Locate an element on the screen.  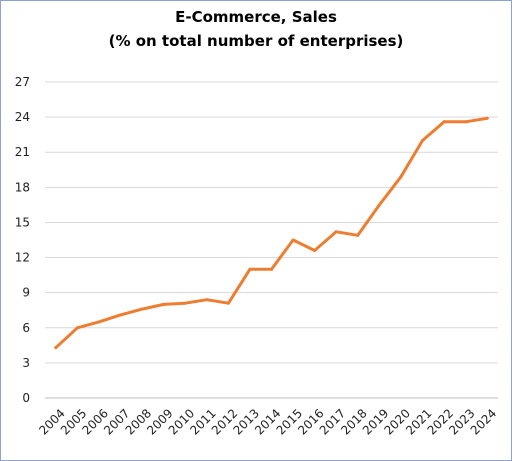
y-tick-label: 6 is located at coordinates (26, 328).